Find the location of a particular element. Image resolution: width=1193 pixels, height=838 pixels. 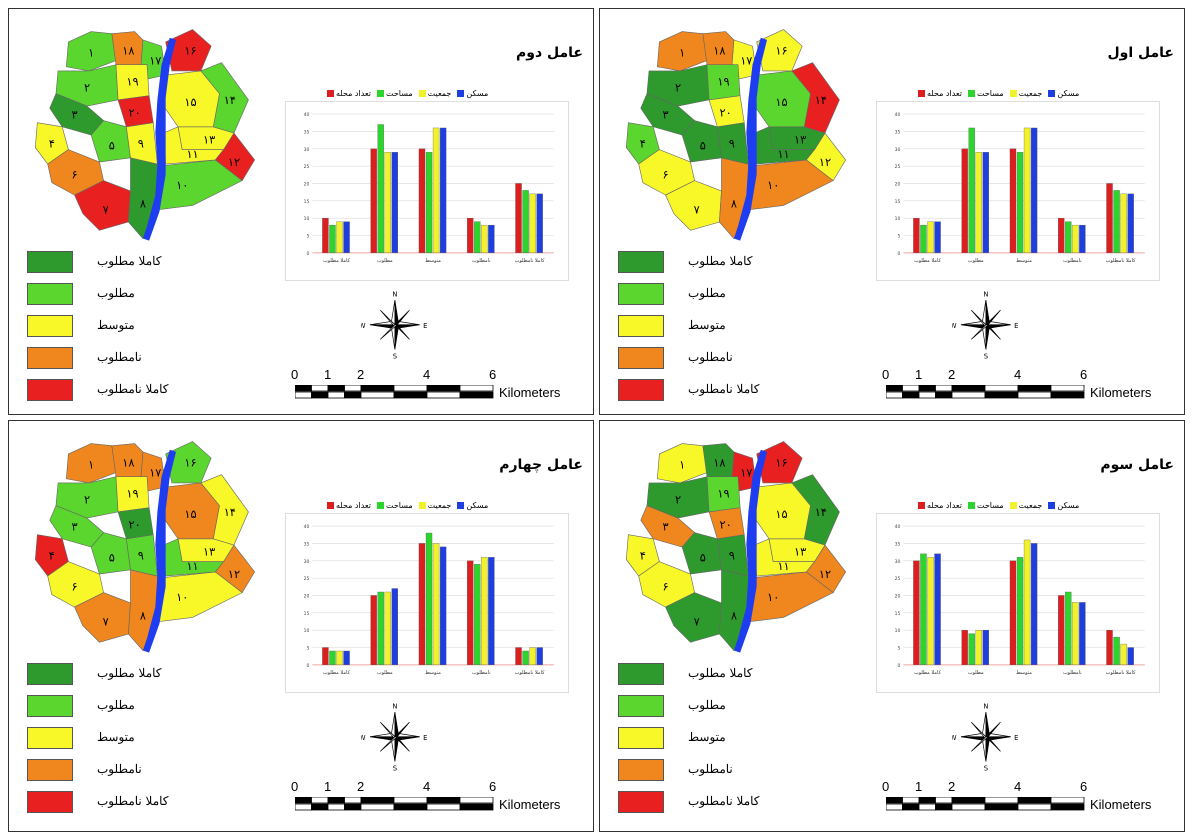

map-zone-label: ۳ is located at coordinates (75, 115).